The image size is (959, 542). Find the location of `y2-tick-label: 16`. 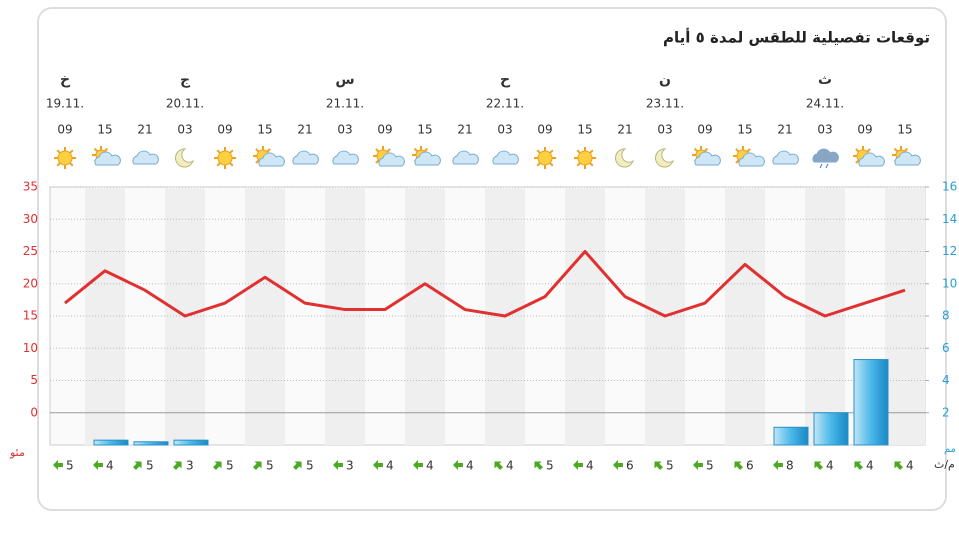

y2-tick-label: 16 is located at coordinates (949, 187).